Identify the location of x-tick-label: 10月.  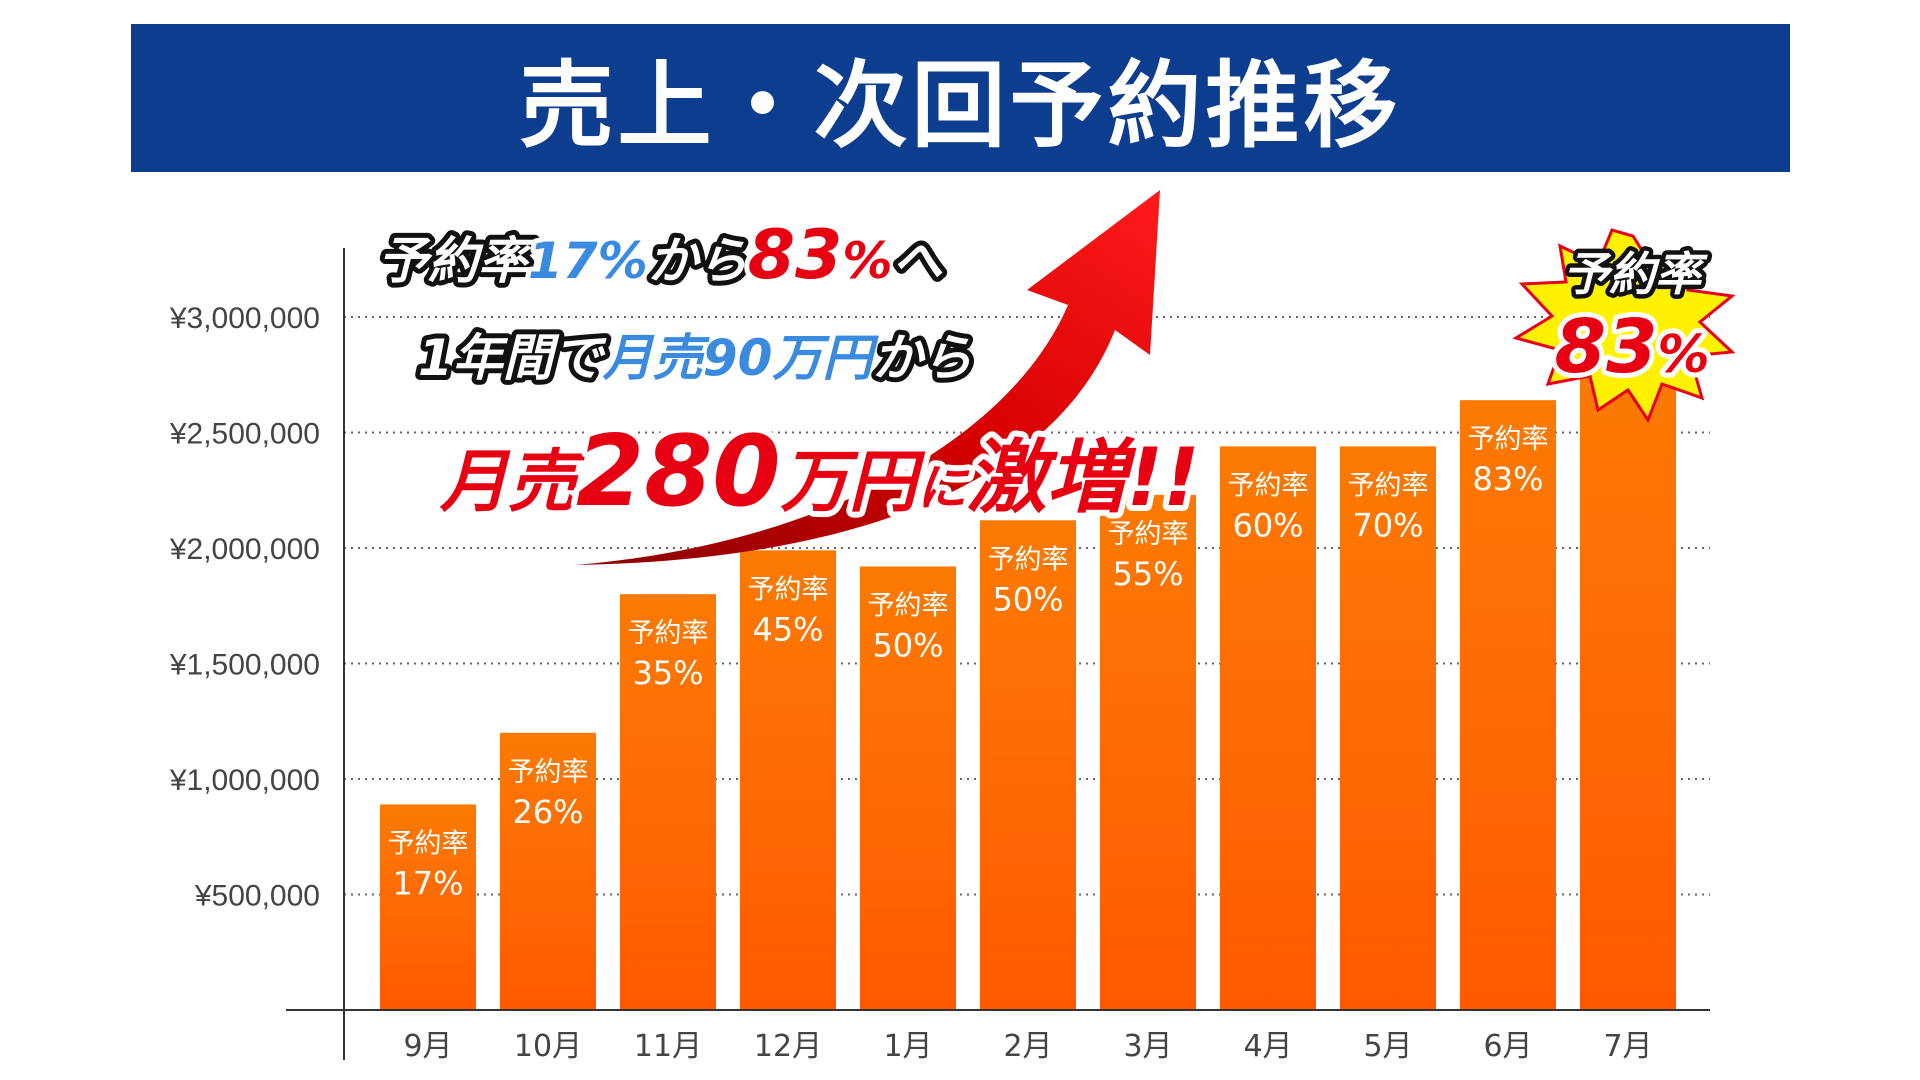
(548, 1046).